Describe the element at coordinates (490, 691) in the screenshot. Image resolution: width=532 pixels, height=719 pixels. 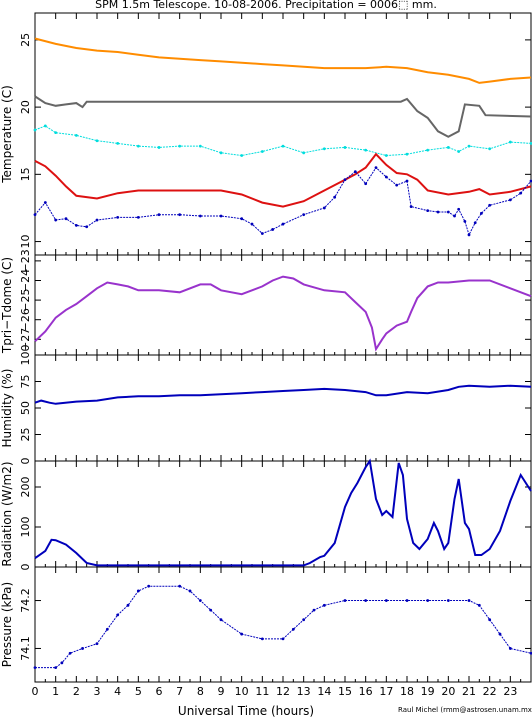
I see `x-tick-label: 22` at that location.